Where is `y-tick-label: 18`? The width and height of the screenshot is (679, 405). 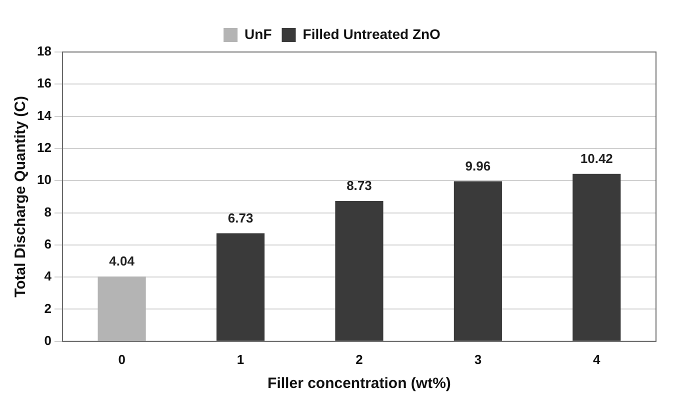
y-tick-label: 18 is located at coordinates (44, 51).